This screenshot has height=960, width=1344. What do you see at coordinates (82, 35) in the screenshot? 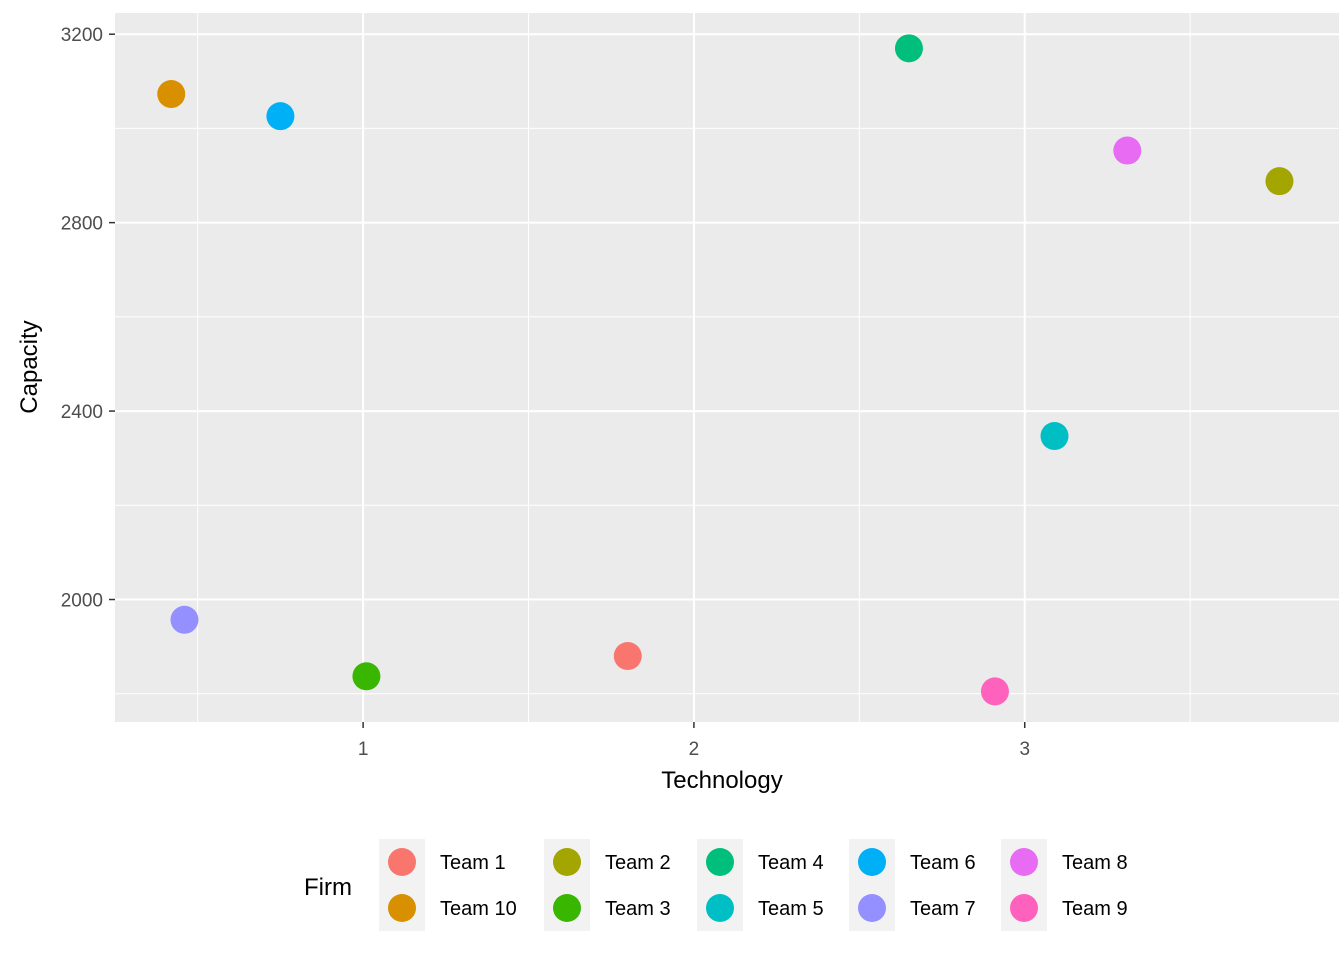
I see `y-tick-label: 3200` at bounding box center [82, 35].